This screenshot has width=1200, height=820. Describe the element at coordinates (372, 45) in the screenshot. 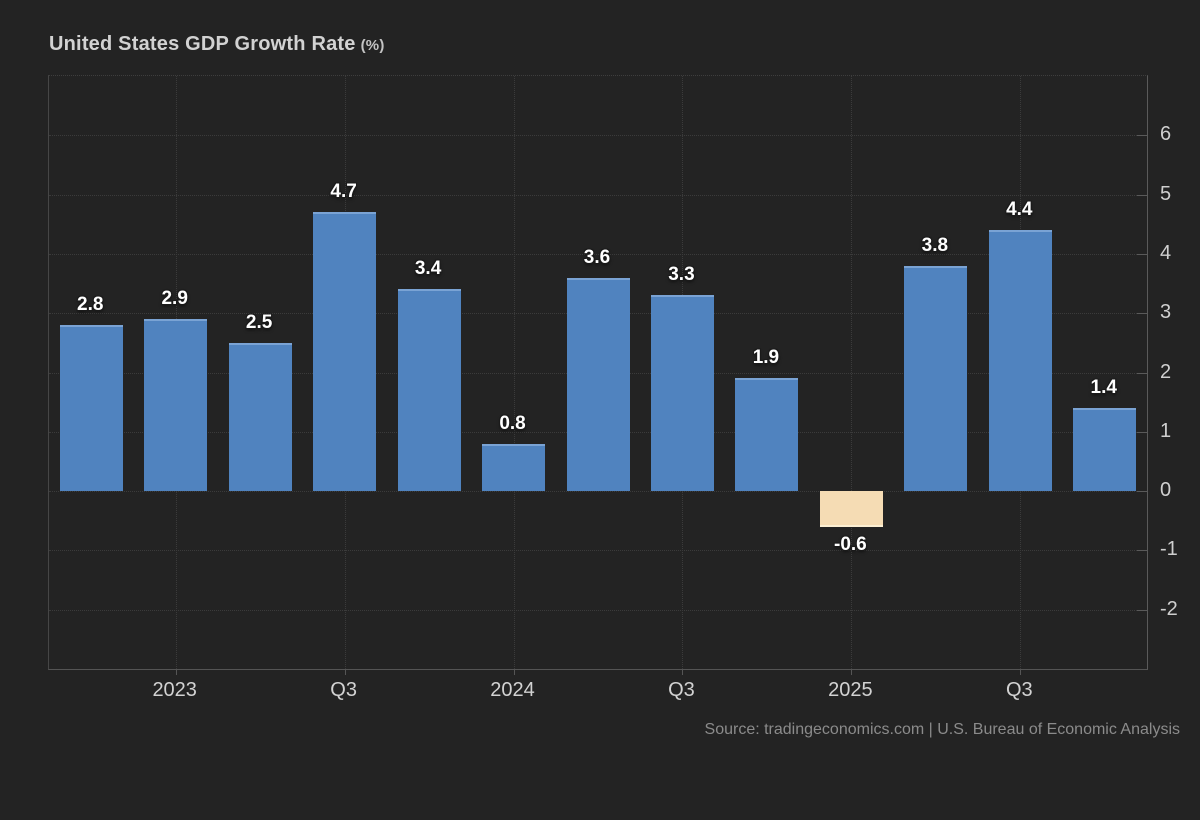

I see `chart-title-unit: (%)` at that location.